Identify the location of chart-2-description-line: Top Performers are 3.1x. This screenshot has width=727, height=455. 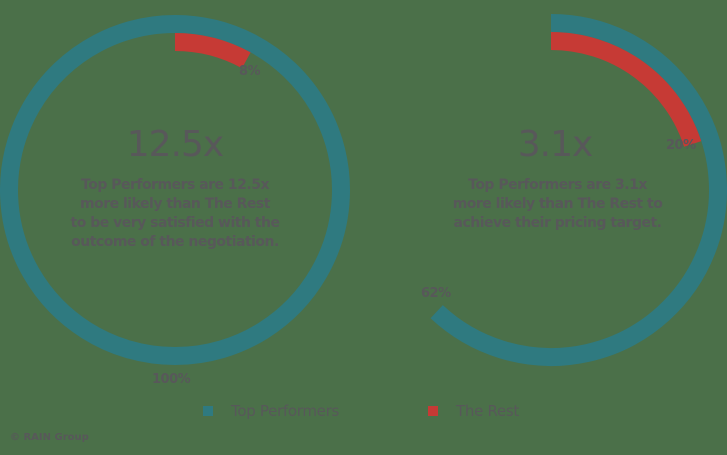
(557, 185).